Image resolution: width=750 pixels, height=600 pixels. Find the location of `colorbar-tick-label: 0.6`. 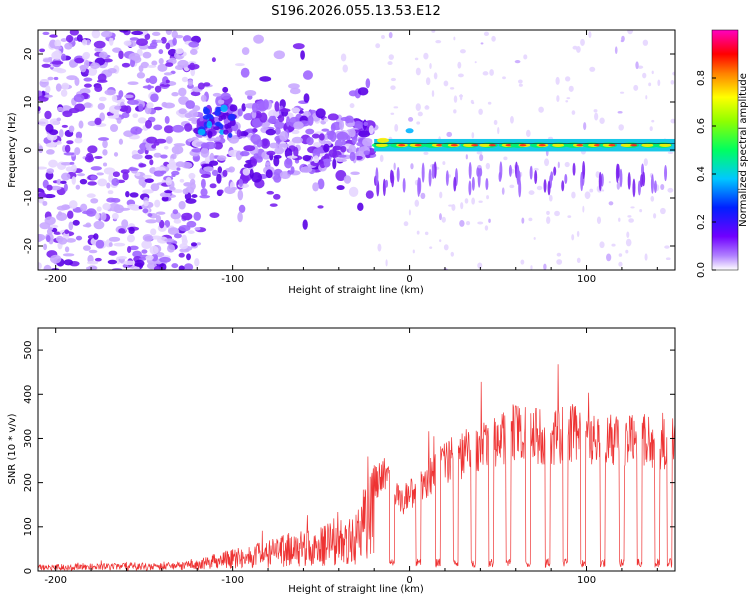

colorbar-tick-label: 0.6 is located at coordinates (701, 126).